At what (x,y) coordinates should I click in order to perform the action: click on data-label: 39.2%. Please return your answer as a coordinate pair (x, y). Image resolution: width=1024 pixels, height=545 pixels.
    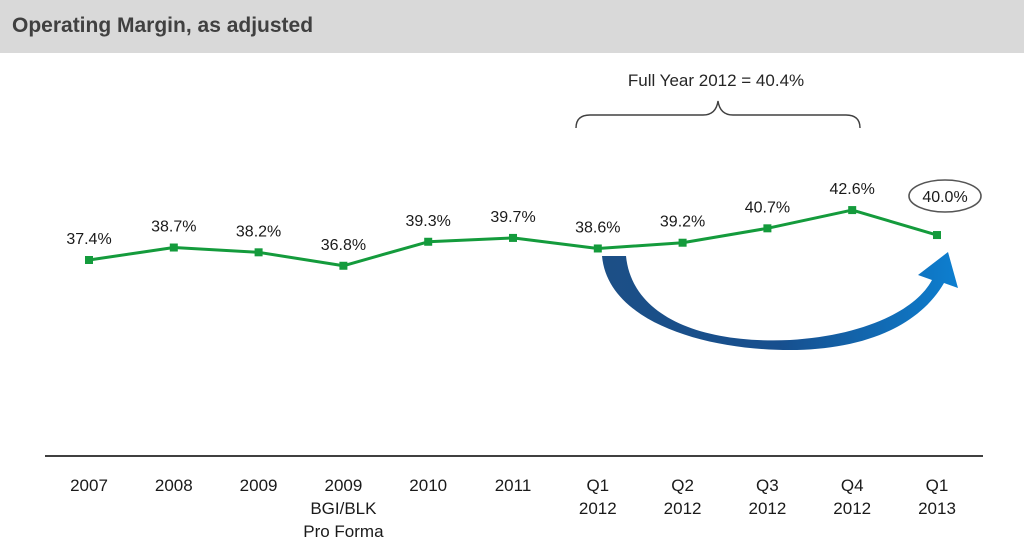
    Looking at the image, I should click on (682, 222).